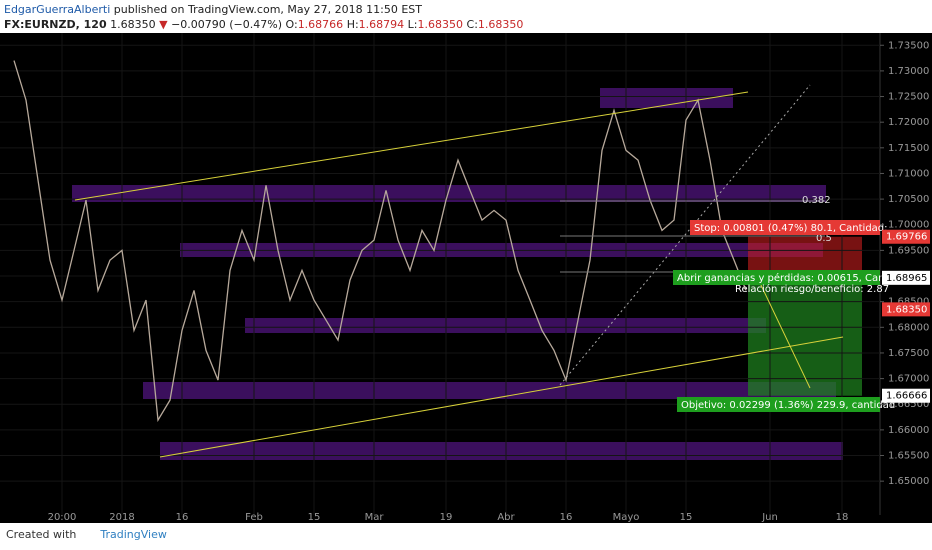 Image resolution: width=932 pixels, height=550 pixels. Describe the element at coordinates (908, 199) in the screenshot. I see `y-tick-label: 1.70500` at that location.